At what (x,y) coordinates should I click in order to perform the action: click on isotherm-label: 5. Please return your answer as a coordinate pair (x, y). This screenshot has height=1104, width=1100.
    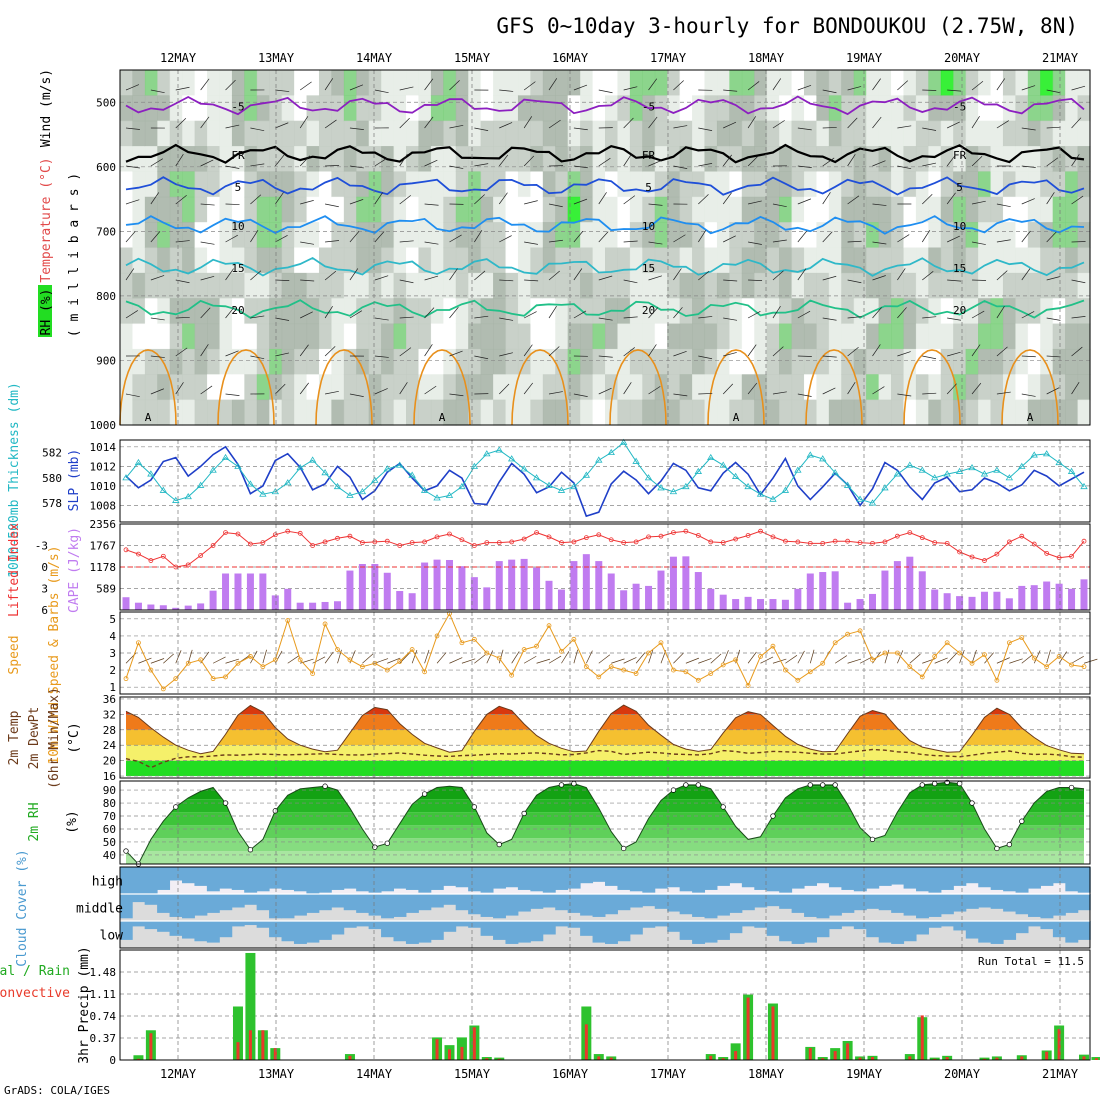
    Looking at the image, I should click on (648, 187).